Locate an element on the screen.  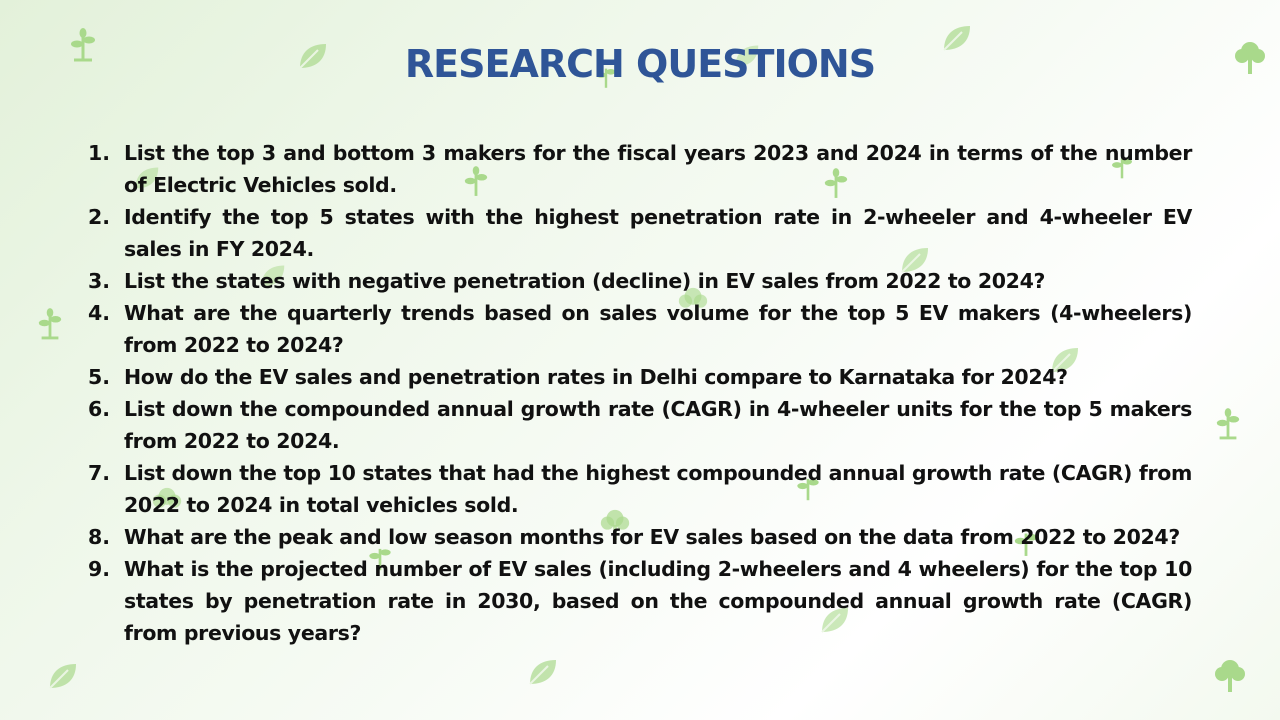
slide-title: RESEARCH QUESTIONS is located at coordinates (640, 64).